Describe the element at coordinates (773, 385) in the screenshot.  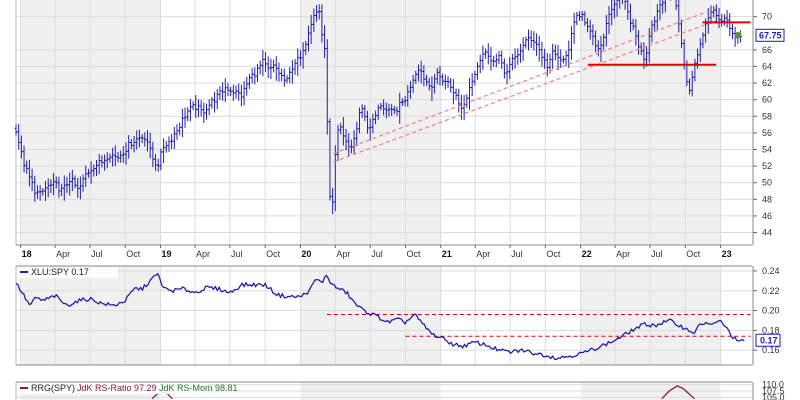
I see `y-tick-label: 110.0` at that location.